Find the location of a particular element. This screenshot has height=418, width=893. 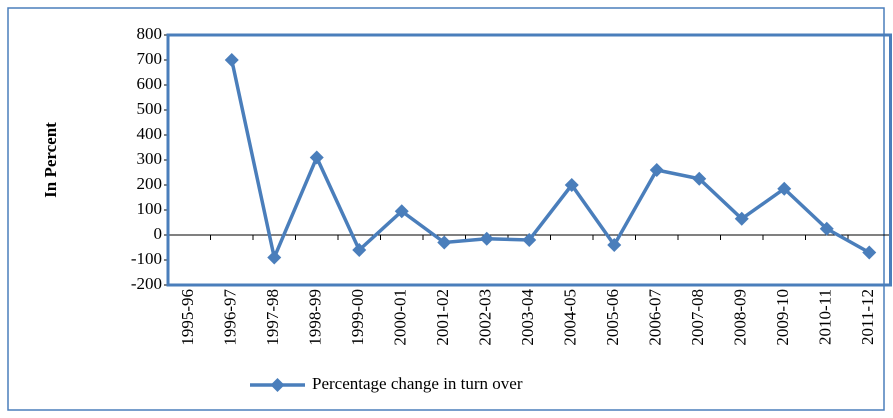

x-tick-label: 1996-97 is located at coordinates (230, 317).